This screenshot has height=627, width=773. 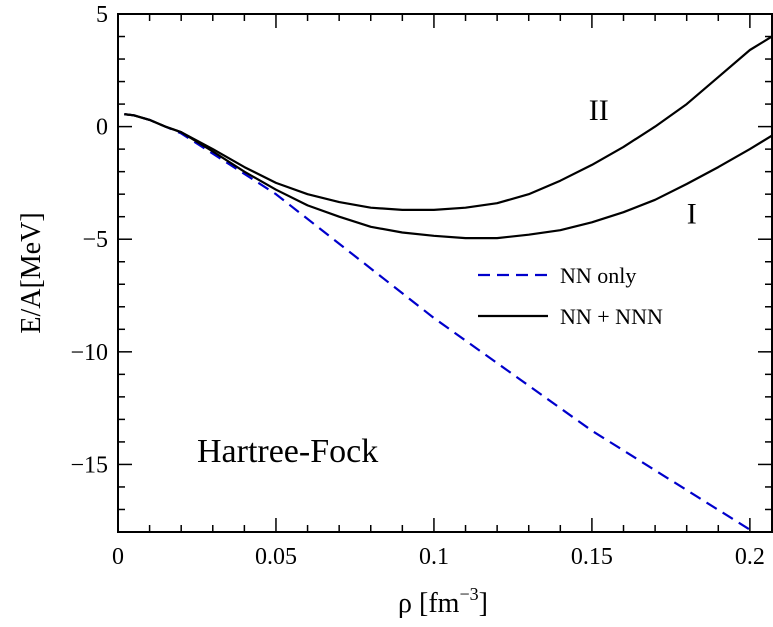 I want to click on x-tick-label: 0.1, so click(x=434, y=557).